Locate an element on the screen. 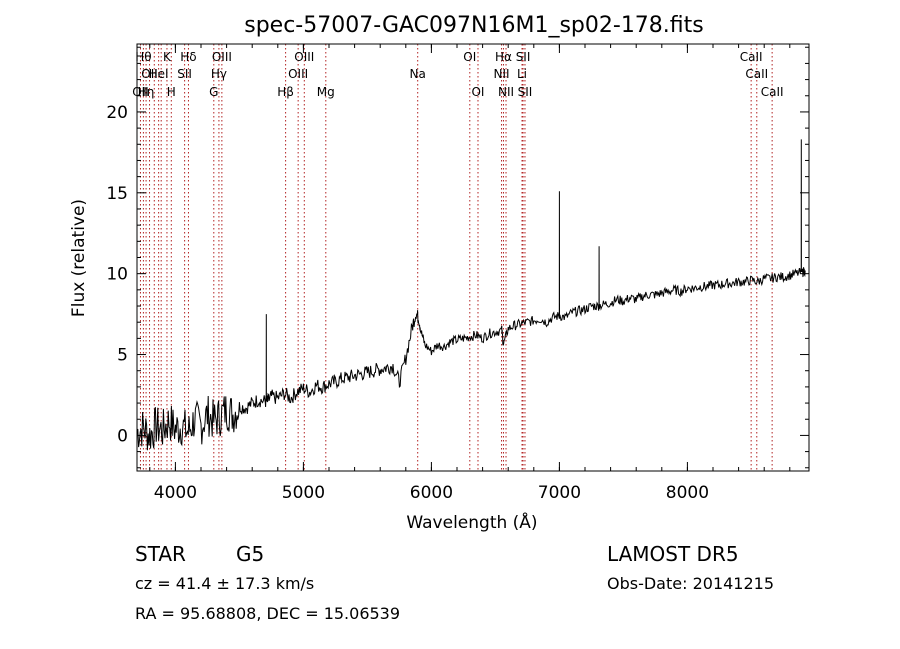 This screenshot has height=649, width=900. y-tick-label: 0 is located at coordinates (122, 436).